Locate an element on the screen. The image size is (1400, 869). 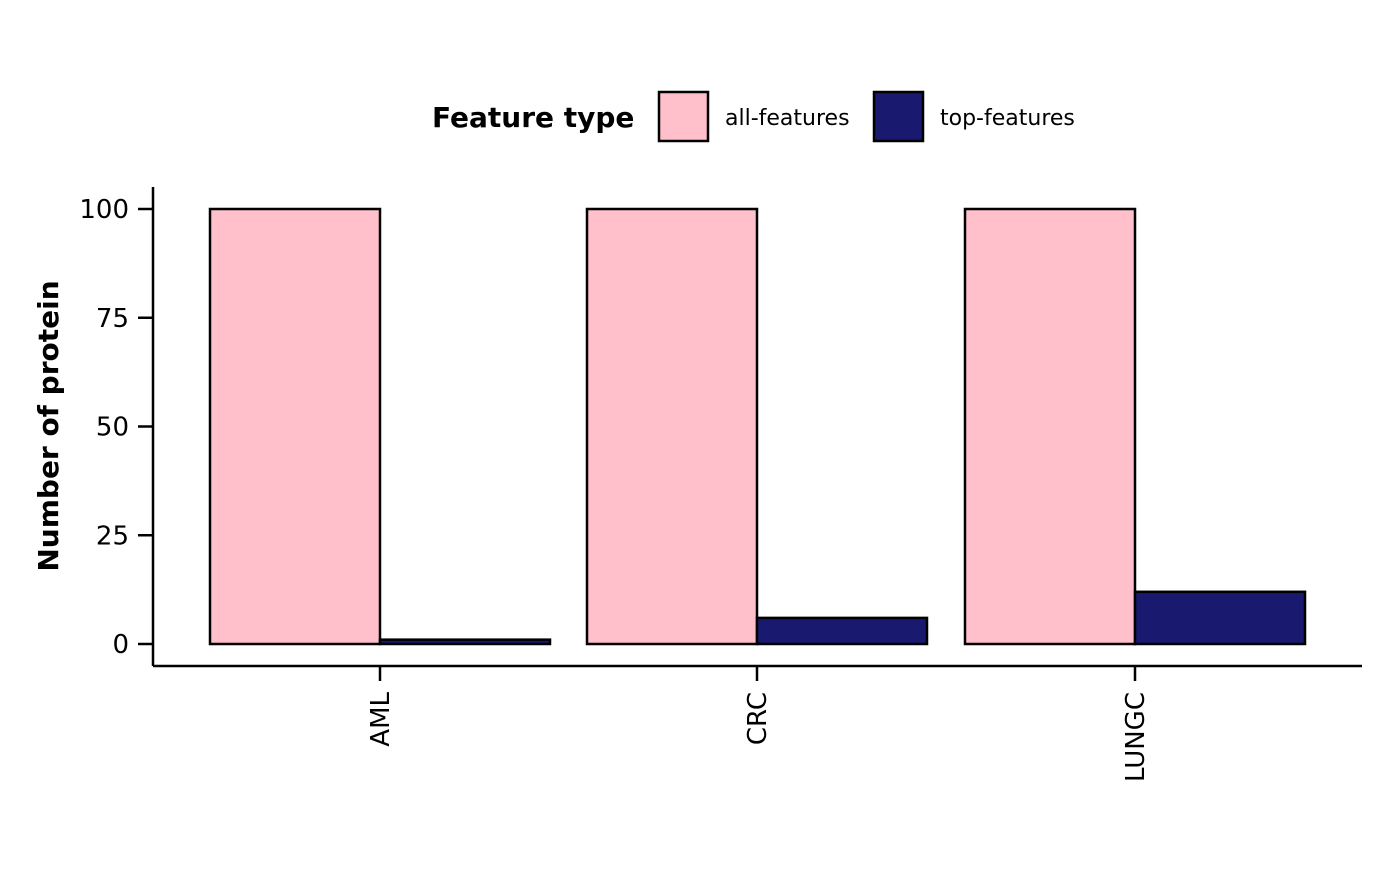
bar-all-features-aml is located at coordinates (295, 426).